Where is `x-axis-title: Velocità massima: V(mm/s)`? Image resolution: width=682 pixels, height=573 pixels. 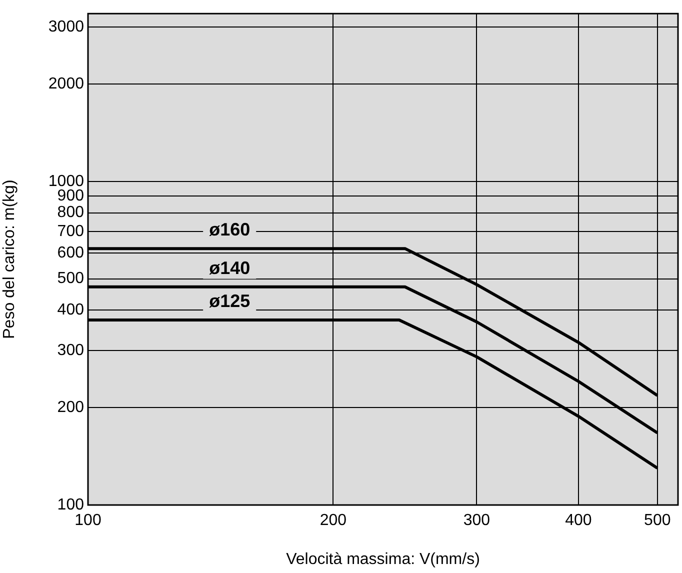 x-axis-title: Velocità massima: V(mm/s) is located at coordinates (383, 559).